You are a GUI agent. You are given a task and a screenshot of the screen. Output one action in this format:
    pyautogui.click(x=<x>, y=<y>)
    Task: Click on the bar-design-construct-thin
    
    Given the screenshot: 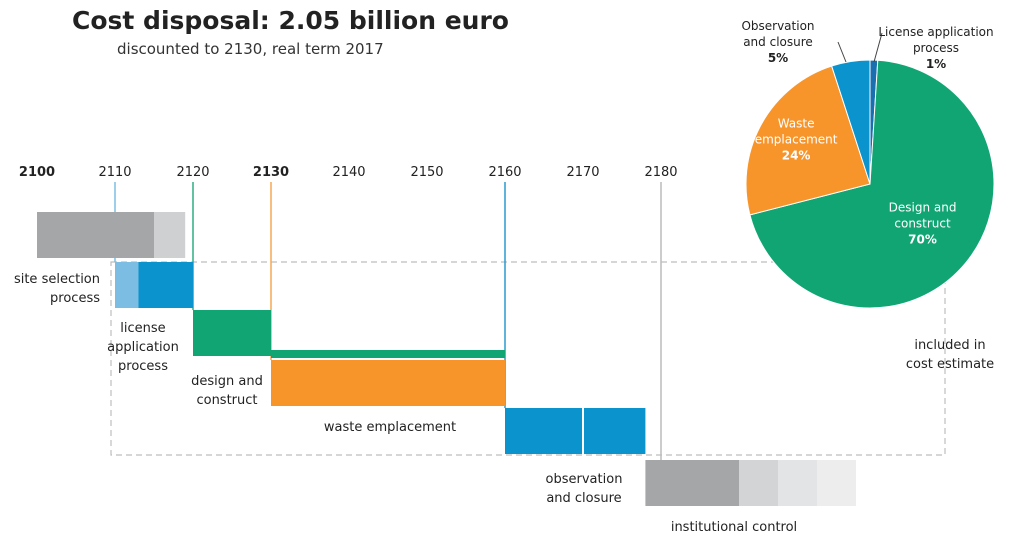 What is the action you would take?
    pyautogui.click(x=388, y=354)
    